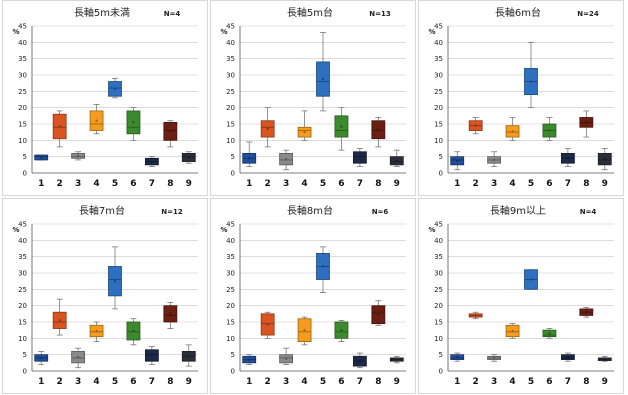 Image resolution: width=628 pixels, height=395 pixels. Describe the element at coordinates (380, 212) in the screenshot. I see `sample-size-label: N=6` at that location.